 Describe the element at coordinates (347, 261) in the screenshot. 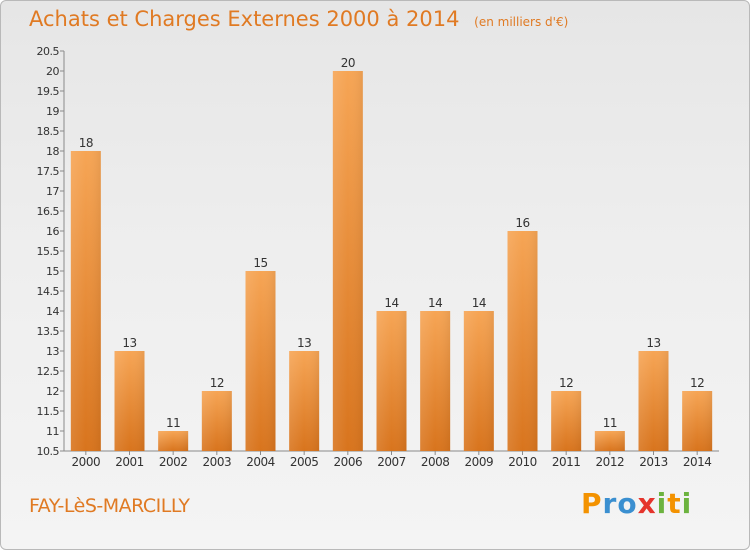

I see `bar-shine-2006` at that location.